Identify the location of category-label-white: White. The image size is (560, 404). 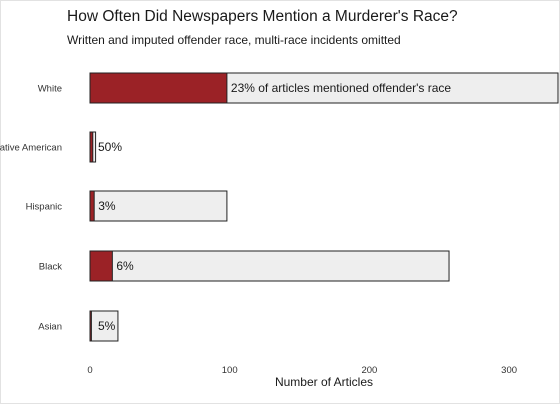
(50, 89).